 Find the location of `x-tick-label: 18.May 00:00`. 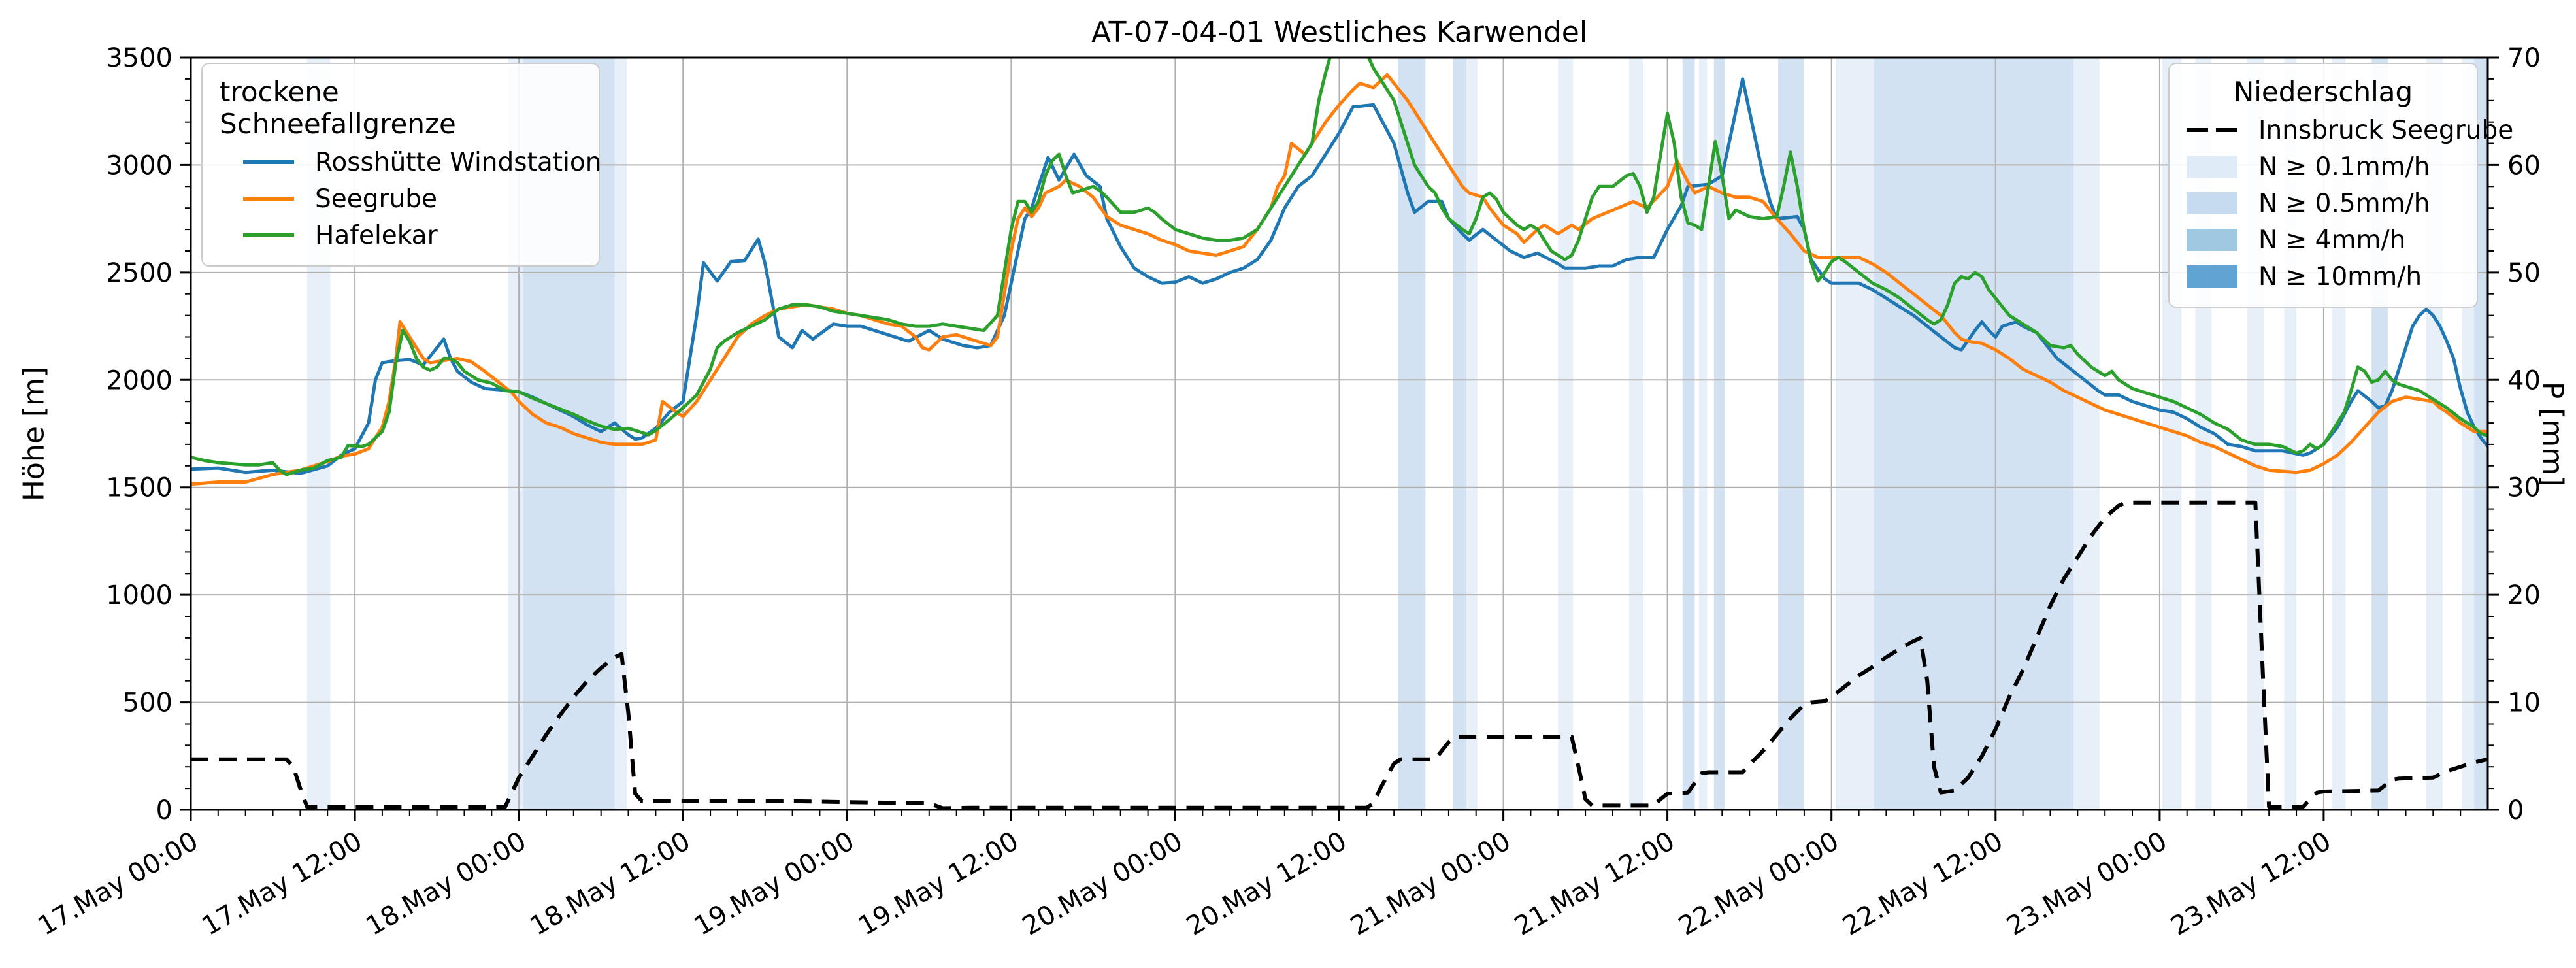

x-tick-label: 18.May 00:00 is located at coordinates (446, 884).